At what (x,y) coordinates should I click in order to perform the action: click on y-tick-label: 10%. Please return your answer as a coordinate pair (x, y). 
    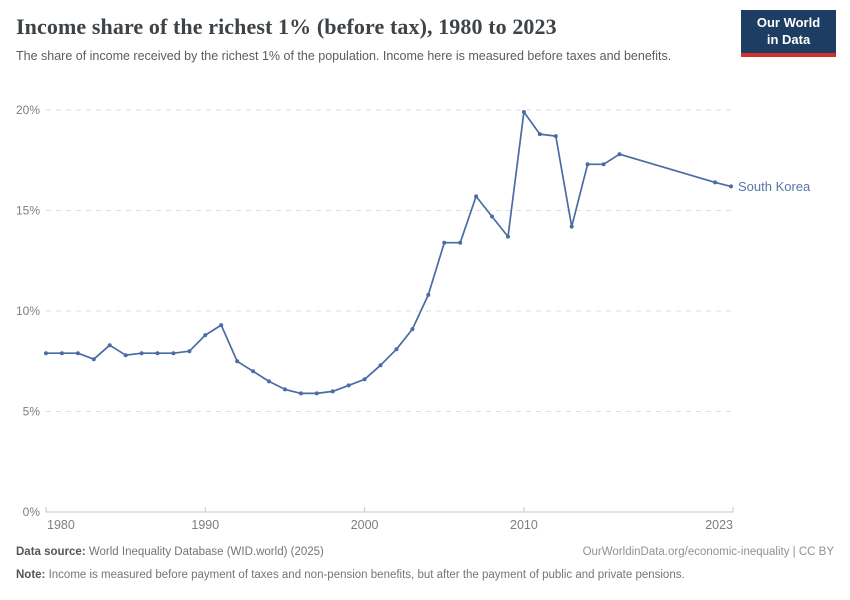
    Looking at the image, I should click on (28, 311).